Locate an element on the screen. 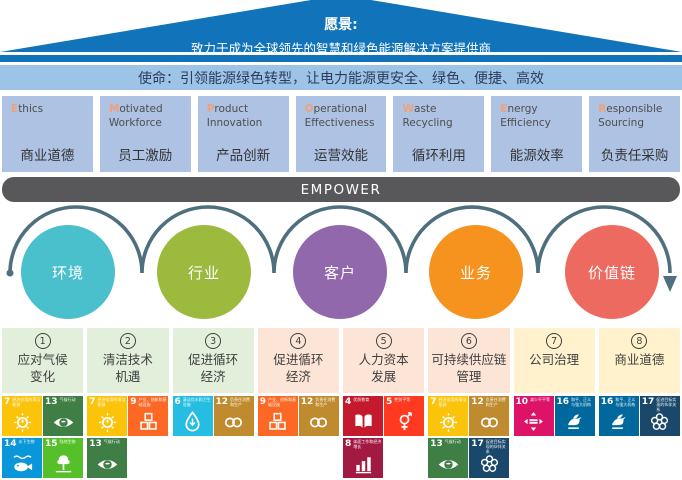 The image size is (682, 480). sdg-title: 负责任消费和生产 is located at coordinates (240, 402).